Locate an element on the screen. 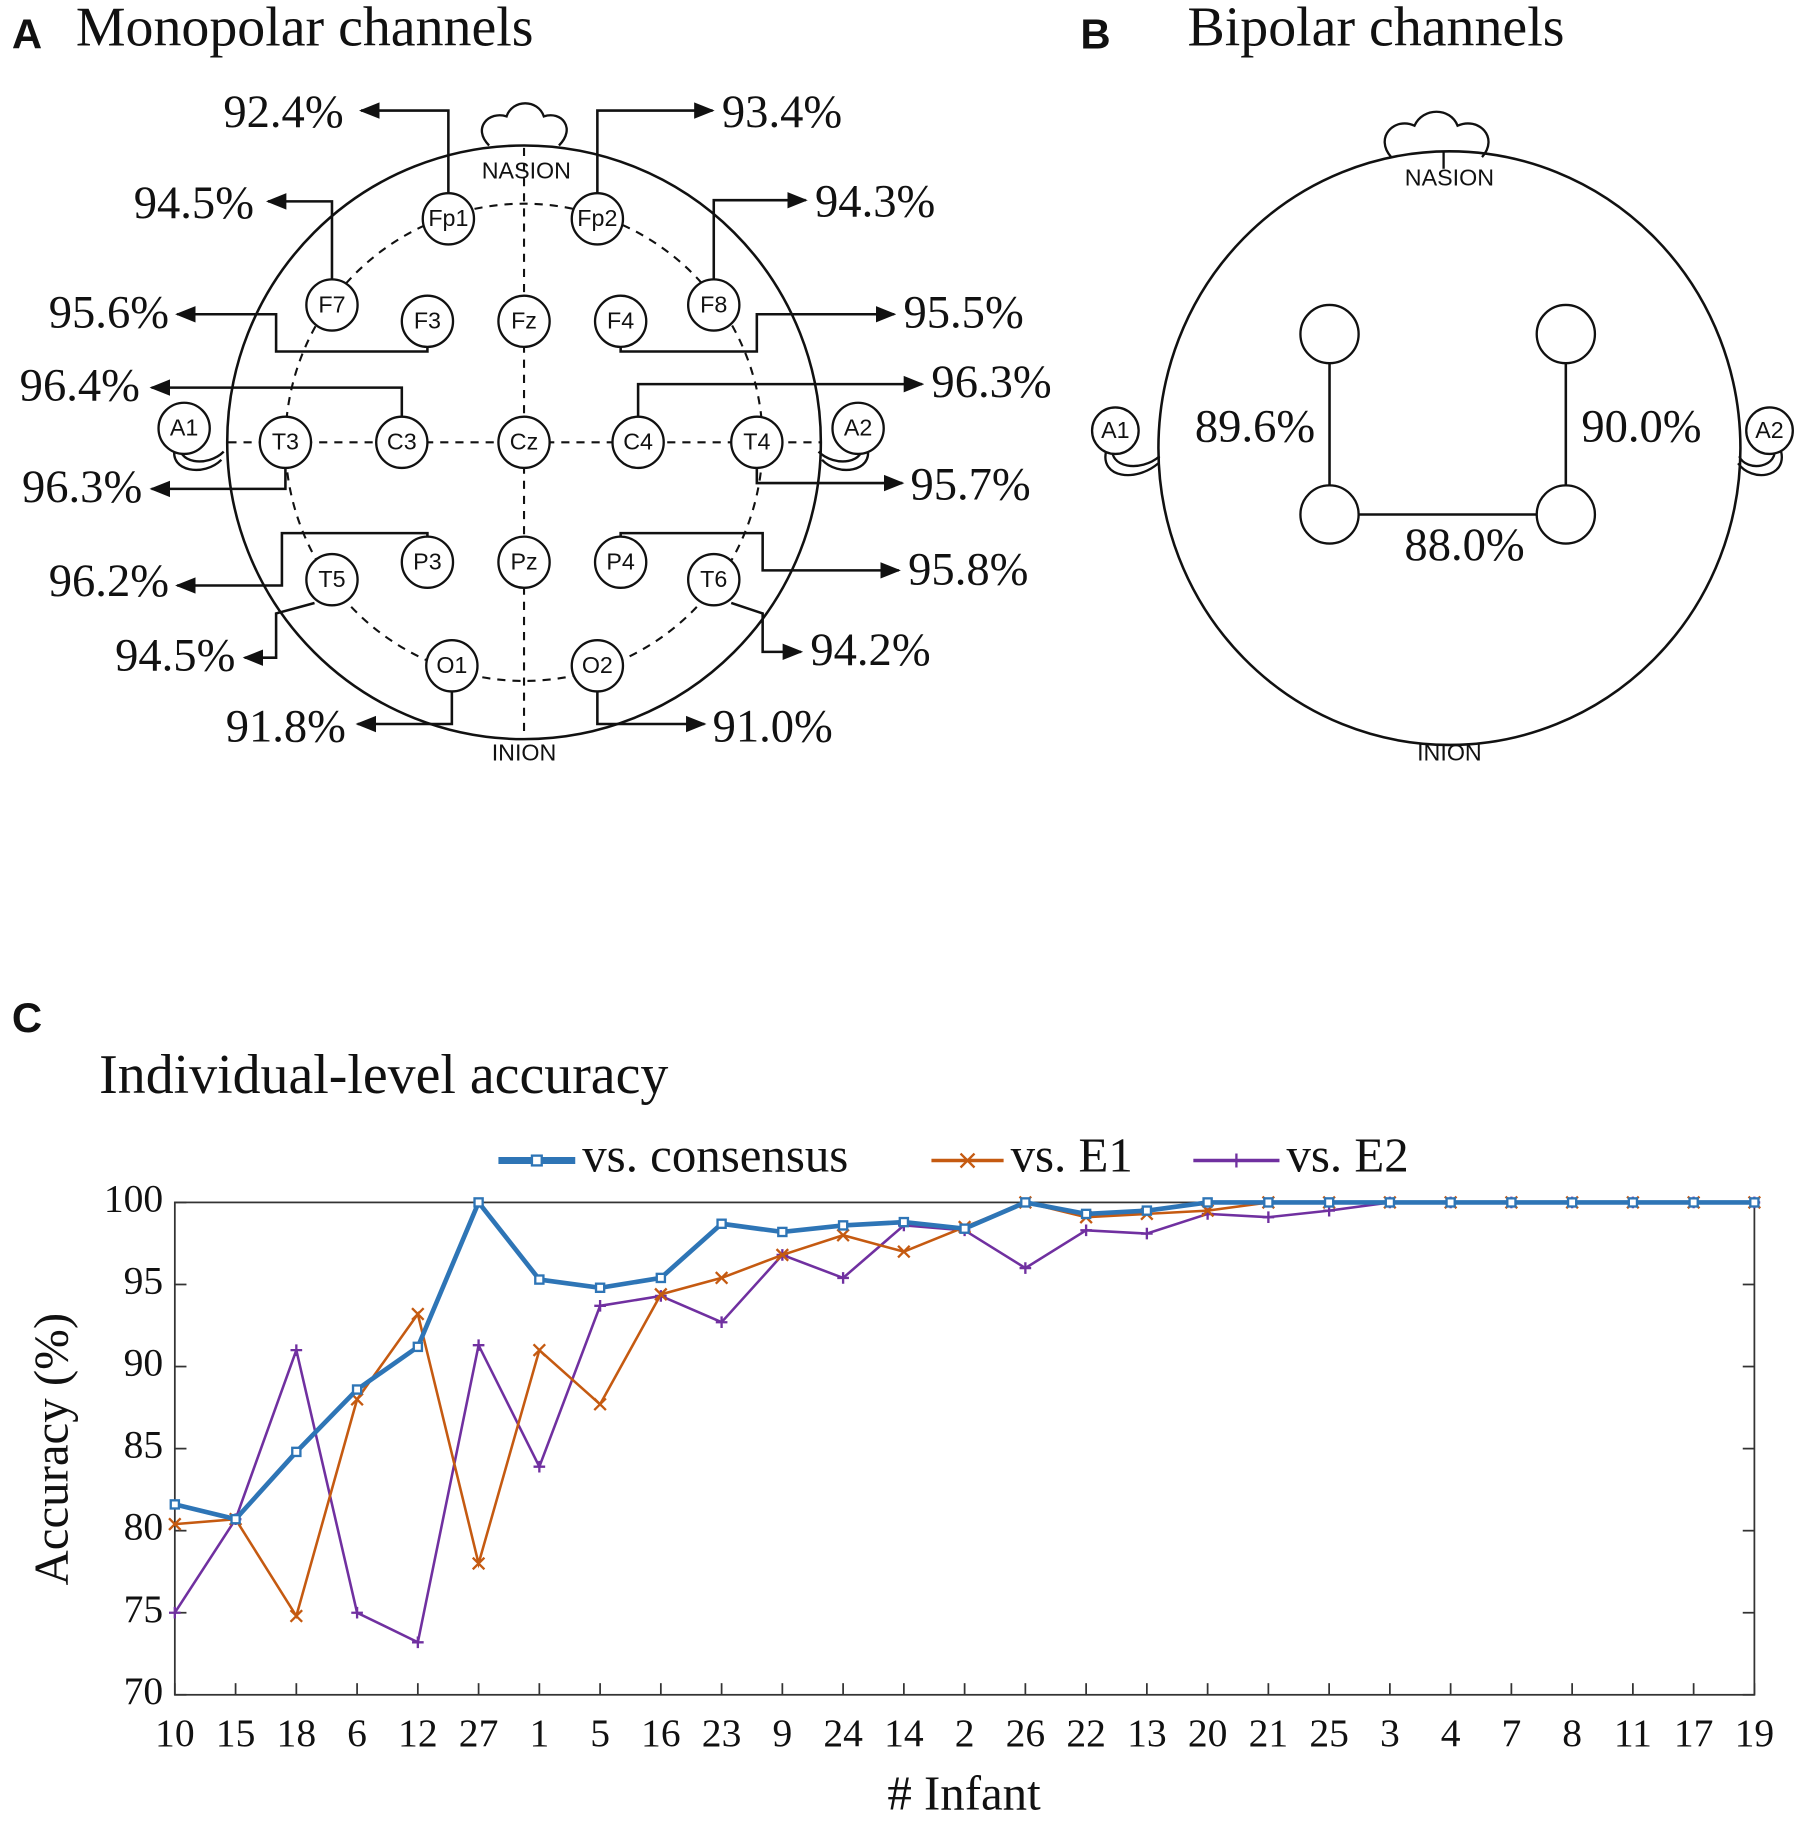  x-tick-label: 17 is located at coordinates (1694, 1733).